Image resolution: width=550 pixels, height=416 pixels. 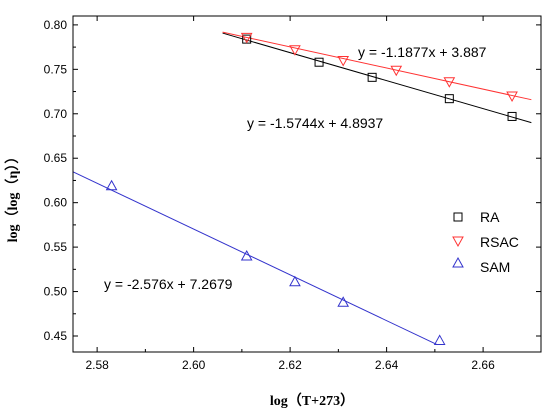 What do you see at coordinates (377, 66) in the screenshot?
I see `fit-line-rsac` at bounding box center [377, 66].